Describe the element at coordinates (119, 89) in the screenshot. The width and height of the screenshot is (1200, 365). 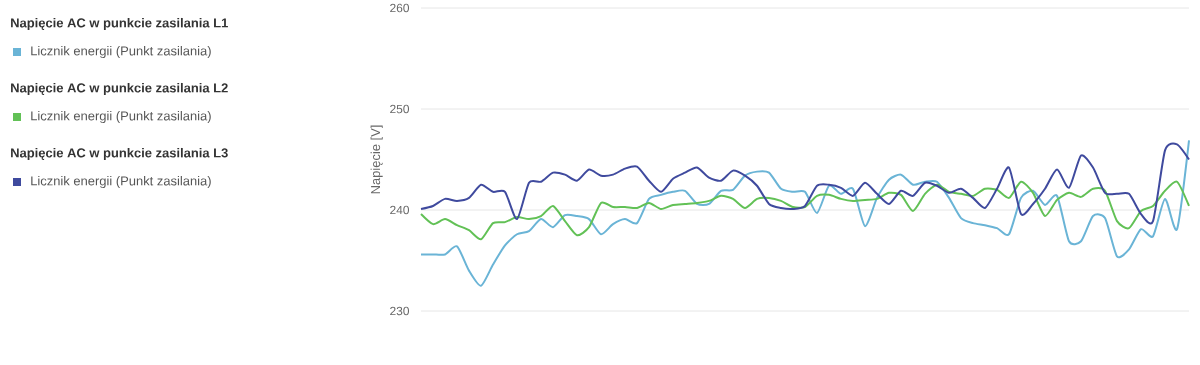
I see `text: Napięcie AC w punkcie zasilania L2` at that location.